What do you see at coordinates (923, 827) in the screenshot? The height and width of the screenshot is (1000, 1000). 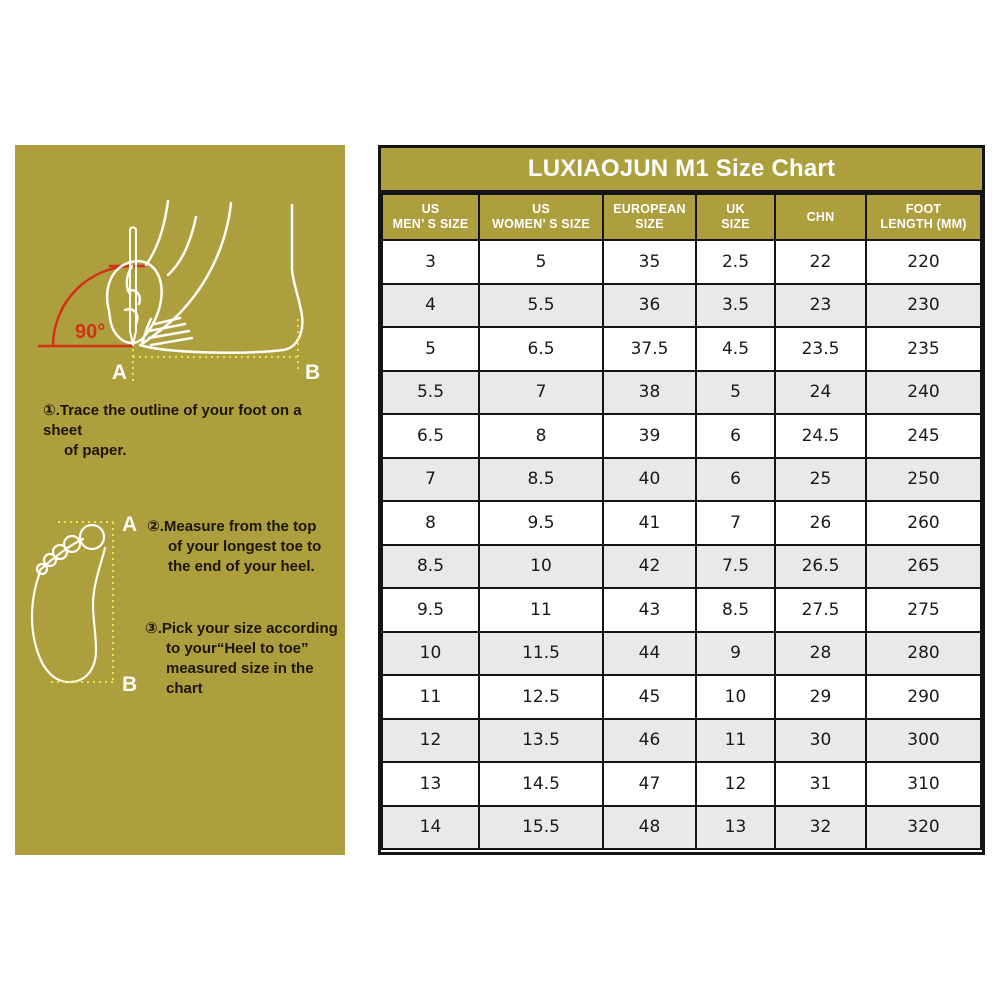 I see `size-cell: 320` at bounding box center [923, 827].